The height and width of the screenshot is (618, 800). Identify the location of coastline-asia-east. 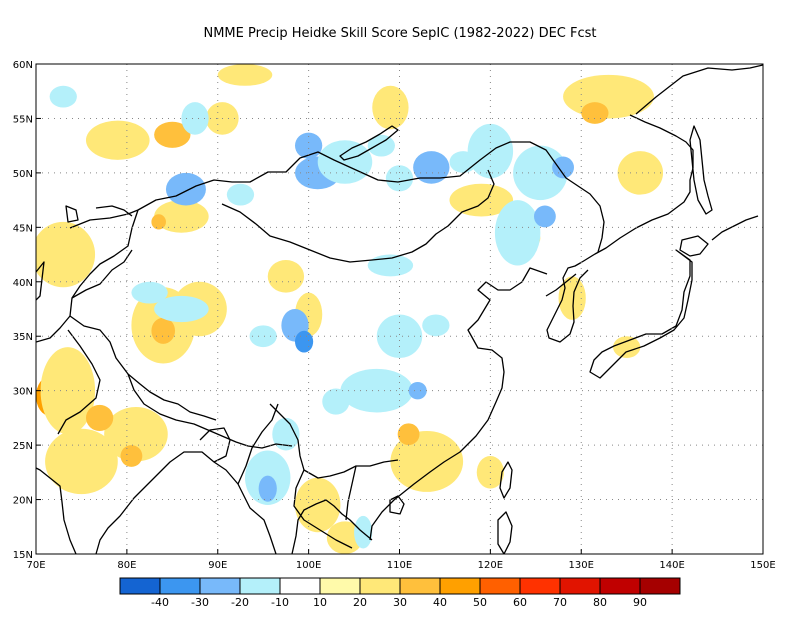
(699, 89).